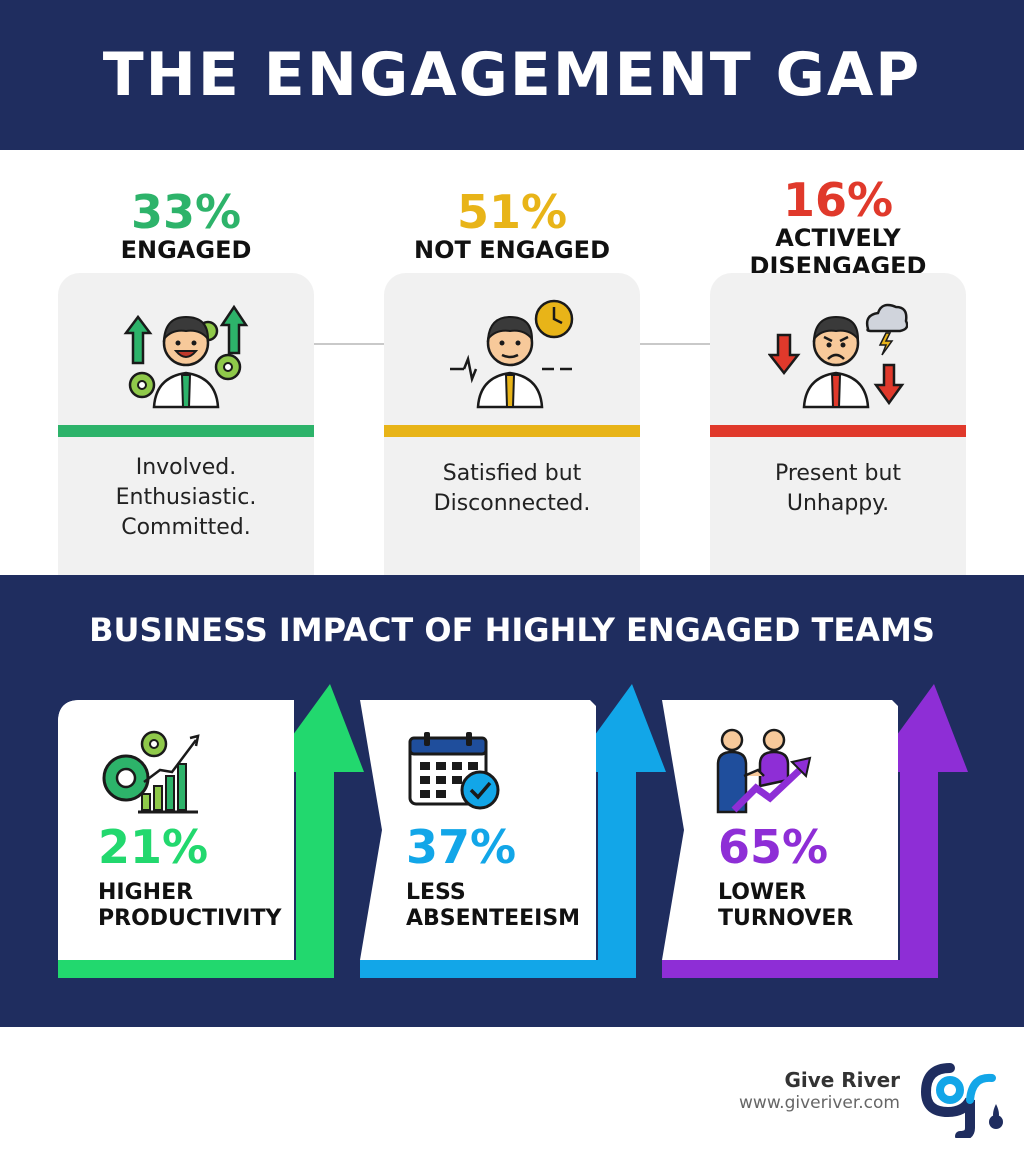  I want to click on brand-block: Give River www.giveriver.com, so click(819, 1091).